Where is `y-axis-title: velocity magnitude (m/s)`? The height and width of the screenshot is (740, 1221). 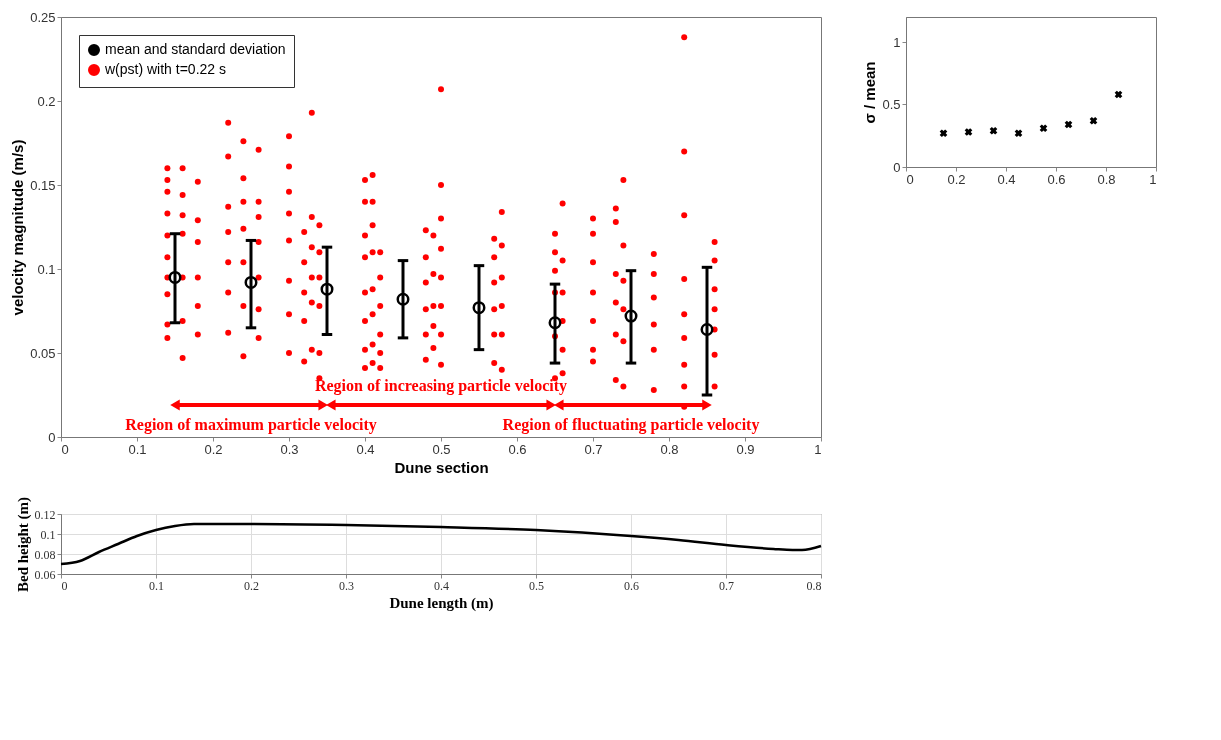
y-axis-title: velocity magnitude (m/s) is located at coordinates (18, 227).